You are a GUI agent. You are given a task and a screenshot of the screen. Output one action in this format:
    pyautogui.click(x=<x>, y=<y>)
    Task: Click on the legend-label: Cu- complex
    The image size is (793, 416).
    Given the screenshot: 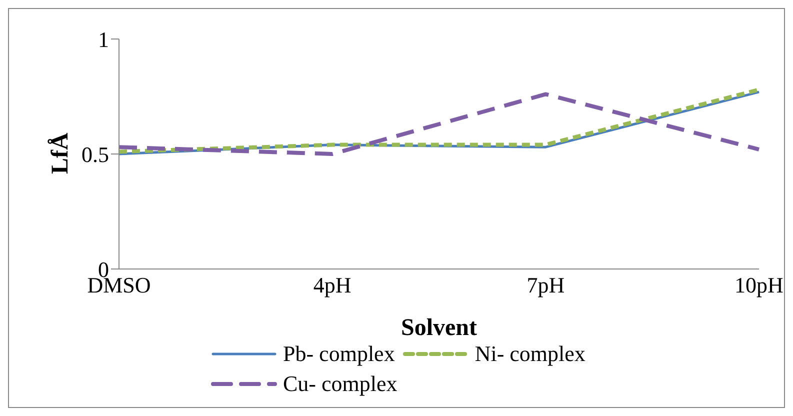 What is the action you would take?
    pyautogui.click(x=340, y=384)
    